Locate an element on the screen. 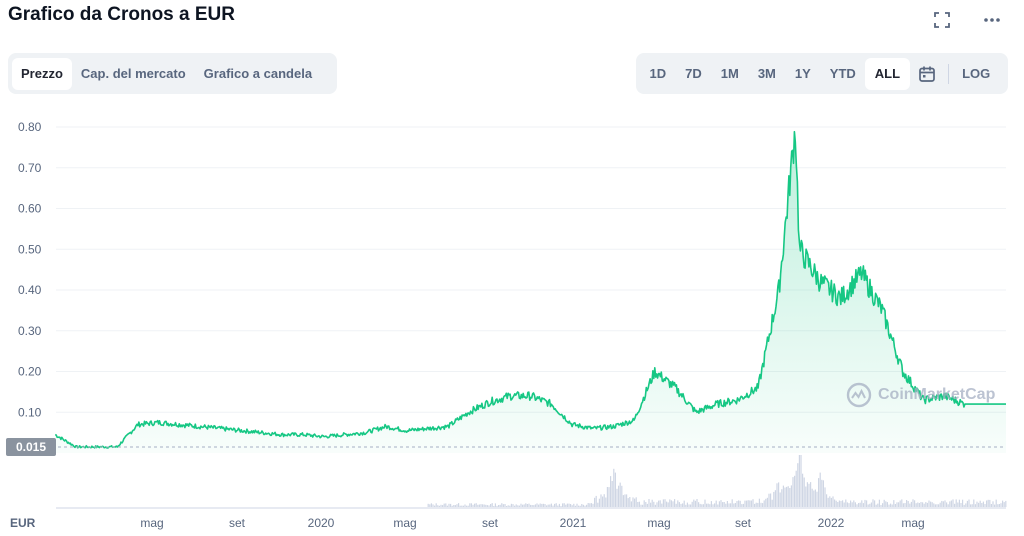 This screenshot has width=1024, height=536. coinmarketcap-logo-icon is located at coordinates (859, 395).